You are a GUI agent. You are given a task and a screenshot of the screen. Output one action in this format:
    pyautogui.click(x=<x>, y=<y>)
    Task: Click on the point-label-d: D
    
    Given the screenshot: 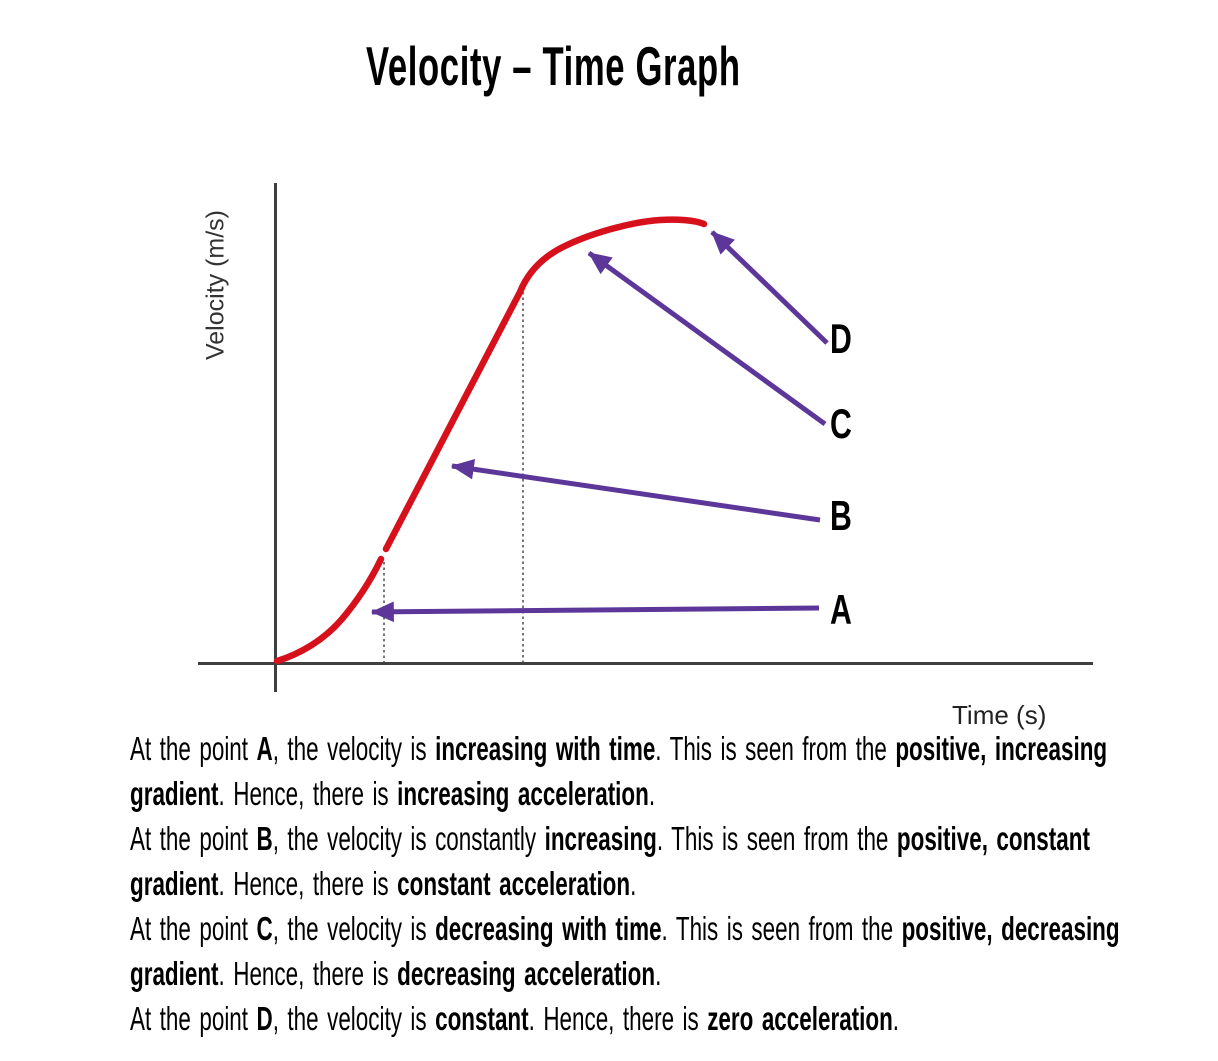 What is the action you would take?
    pyautogui.click(x=841, y=338)
    